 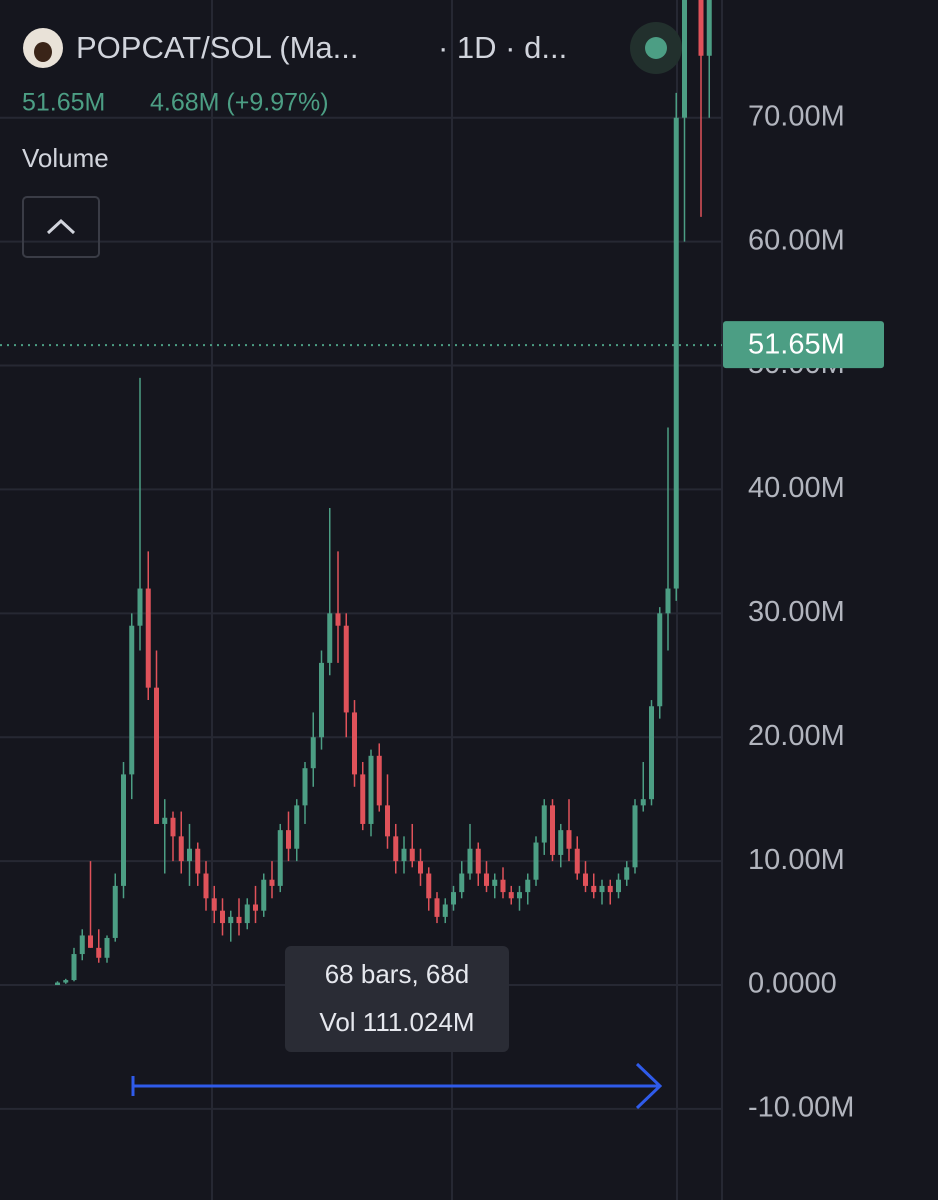 What do you see at coordinates (796, 488) in the screenshot?
I see `y-tick-label: 40.00M` at bounding box center [796, 488].